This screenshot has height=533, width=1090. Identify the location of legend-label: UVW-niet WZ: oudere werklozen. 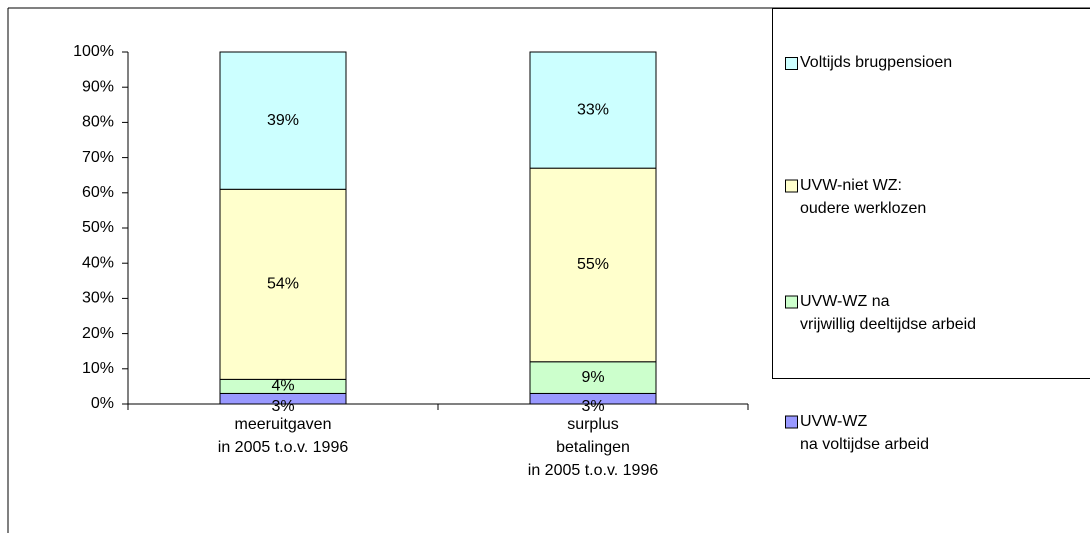
(863, 196).